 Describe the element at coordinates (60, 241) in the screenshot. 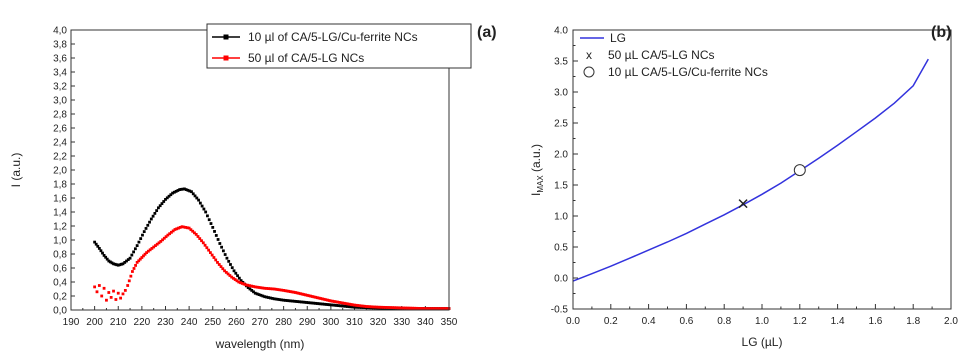

I see `y-tick-label-a: 1,0` at that location.